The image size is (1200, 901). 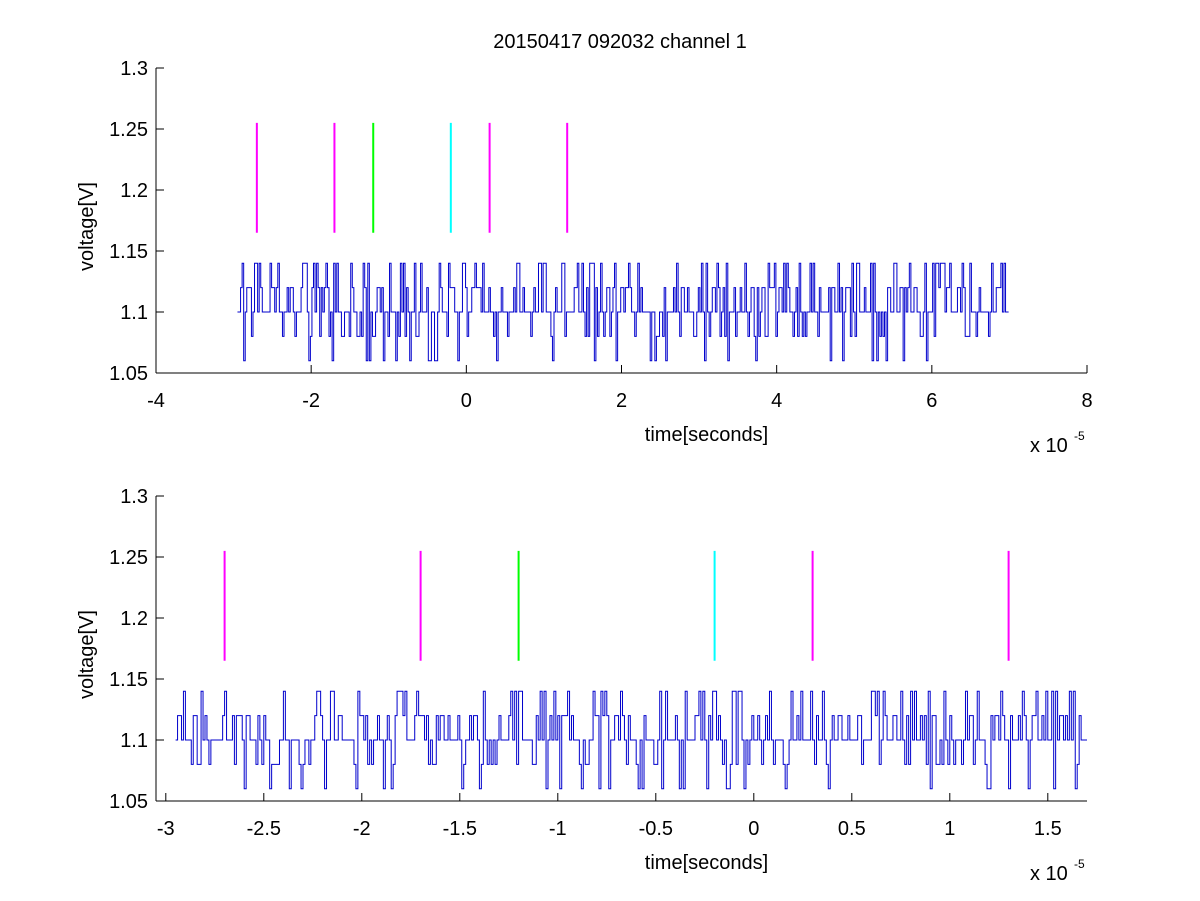 What do you see at coordinates (128, 680) in the screenshot?
I see `bottom-y-tick-label: 1.15` at bounding box center [128, 680].